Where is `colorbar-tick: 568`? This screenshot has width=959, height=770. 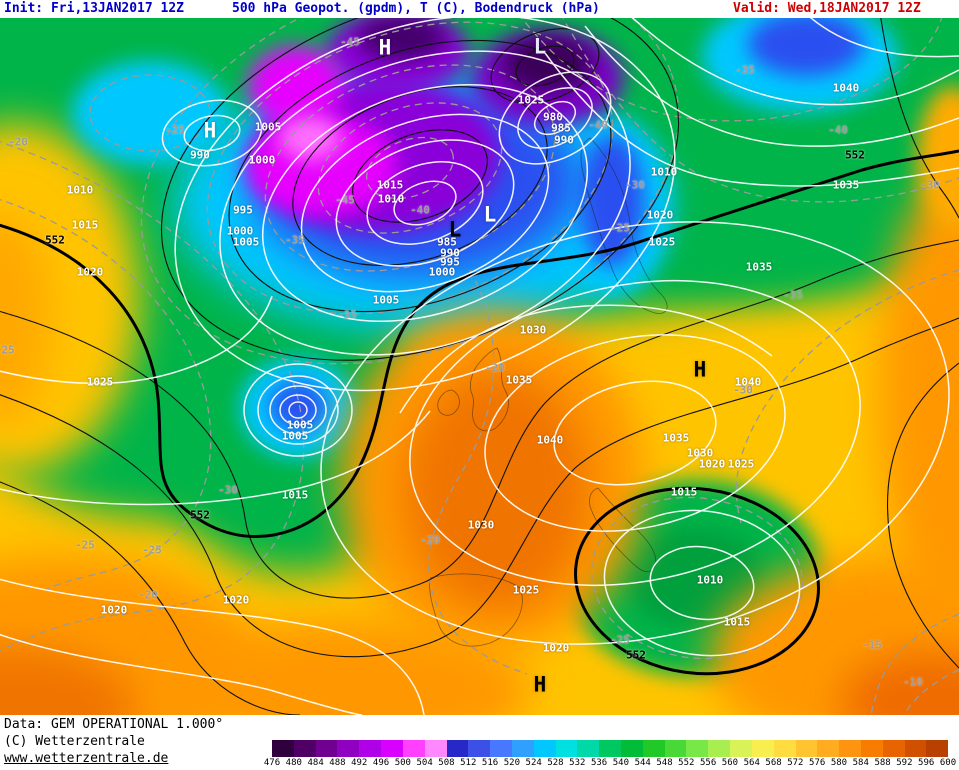
colorbar-tick: 568 is located at coordinates (773, 763).